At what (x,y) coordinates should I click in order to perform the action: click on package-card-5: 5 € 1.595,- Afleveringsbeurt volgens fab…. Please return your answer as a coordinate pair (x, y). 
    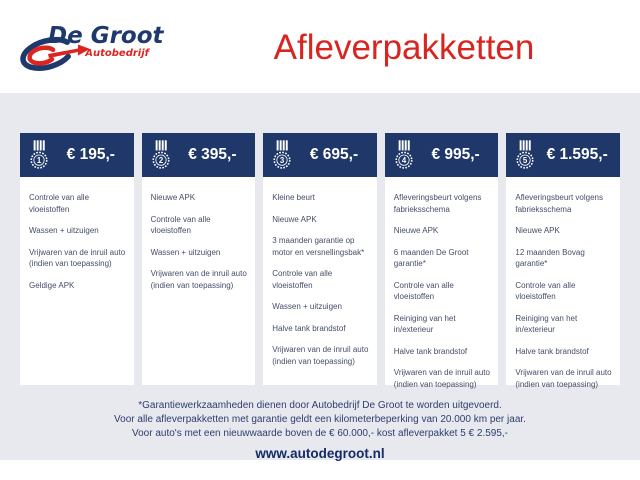
    Looking at the image, I should click on (563, 261).